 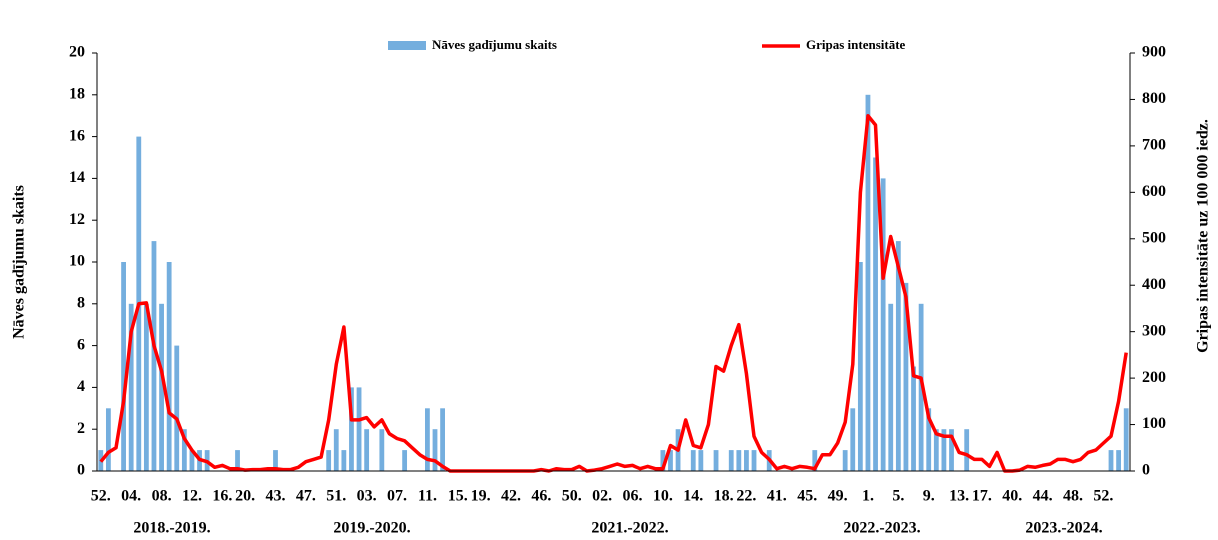 What do you see at coordinates (541, 496) in the screenshot?
I see `x-tick-label: 46.` at bounding box center [541, 496].